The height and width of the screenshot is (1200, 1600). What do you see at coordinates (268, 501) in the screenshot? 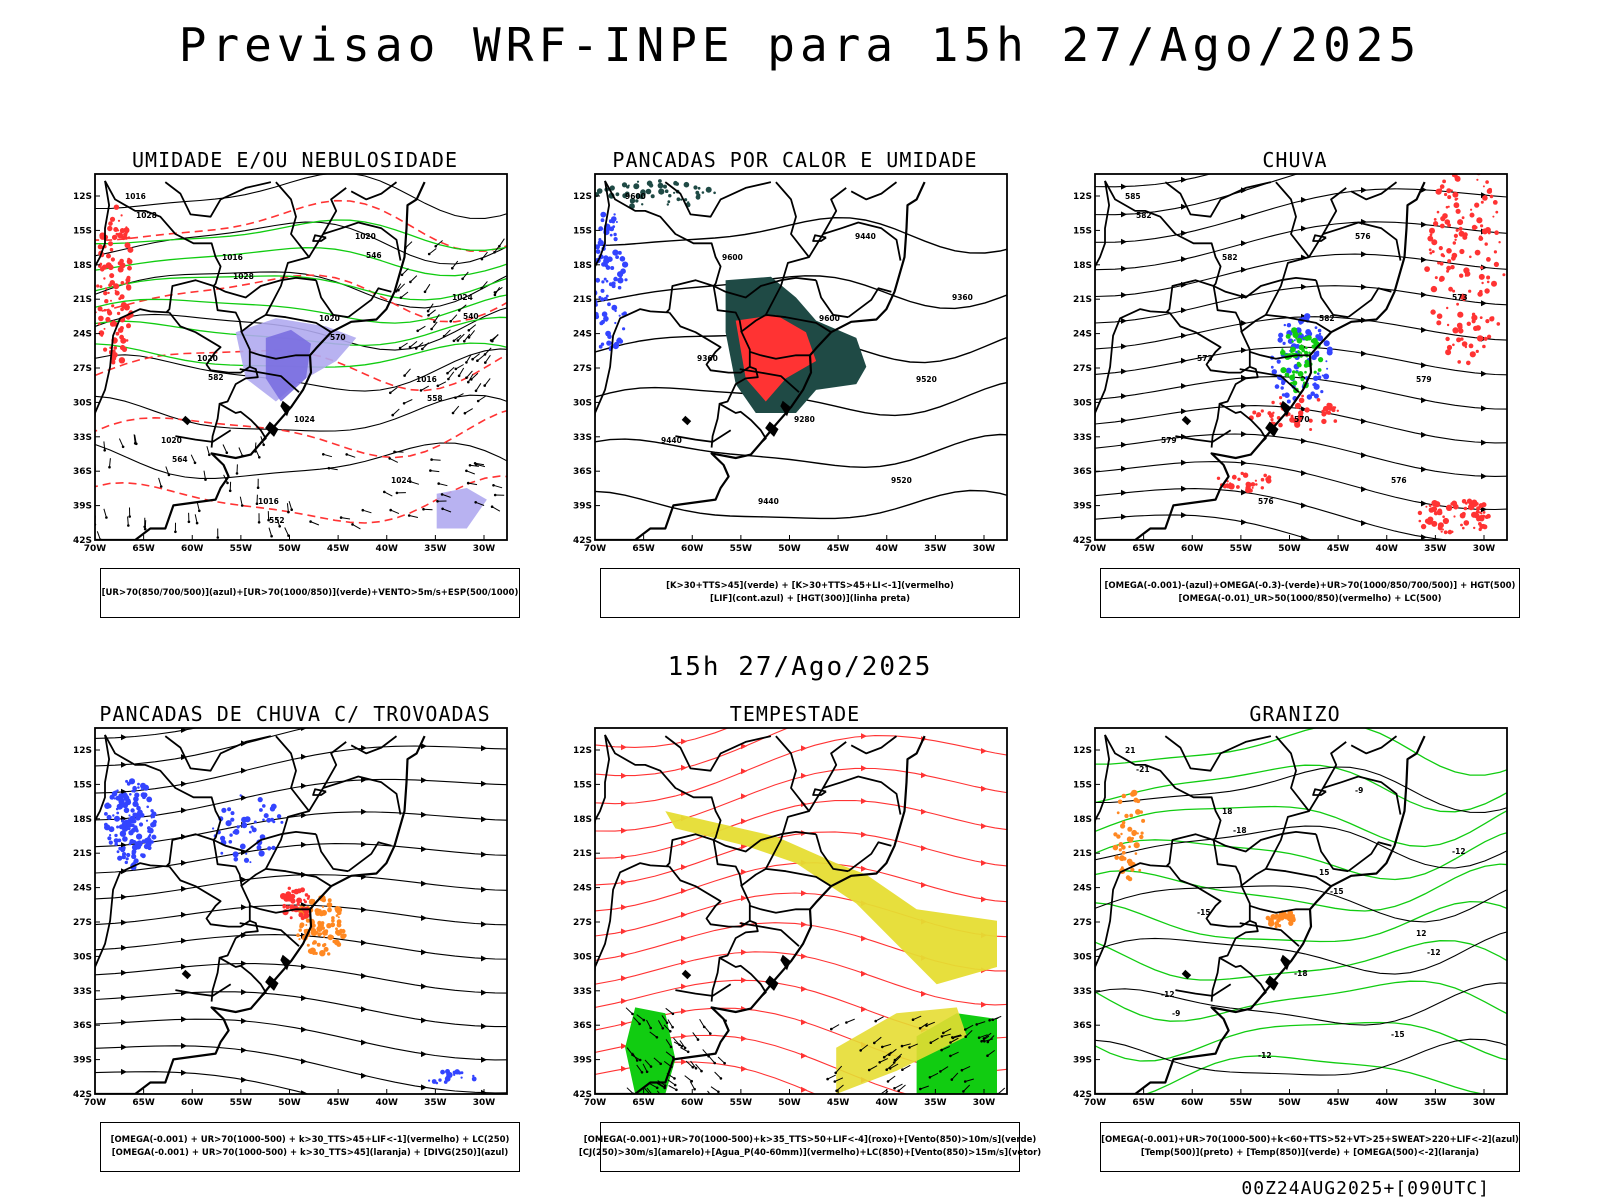
I see `contour-label: 1016` at bounding box center [268, 501].